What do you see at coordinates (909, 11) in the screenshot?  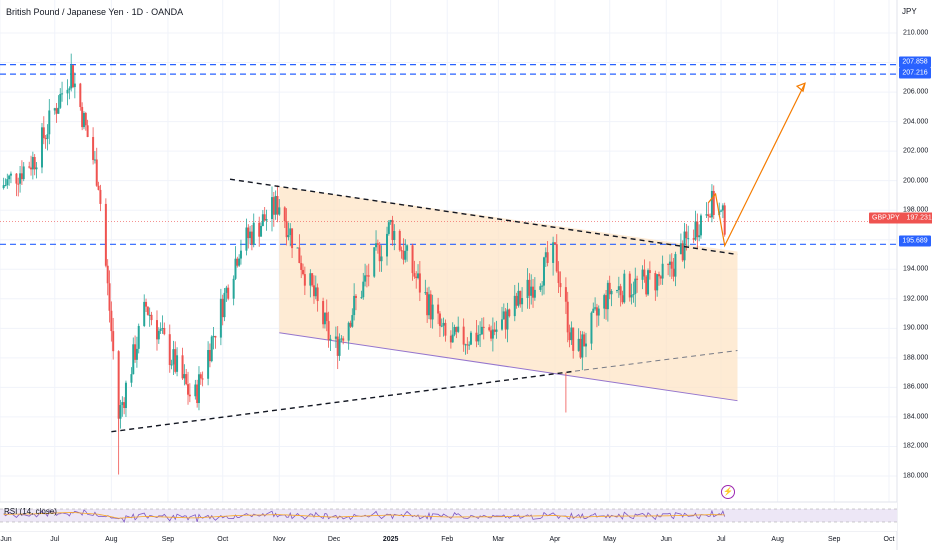 I see `currency-label: JPY` at bounding box center [909, 11].